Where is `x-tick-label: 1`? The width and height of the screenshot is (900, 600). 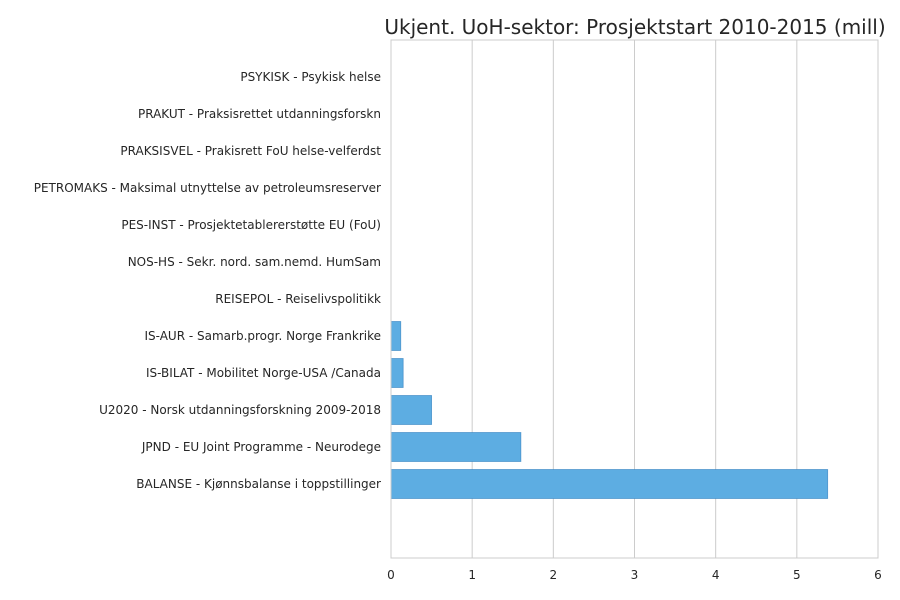 x-tick-label: 1 is located at coordinates (472, 575).